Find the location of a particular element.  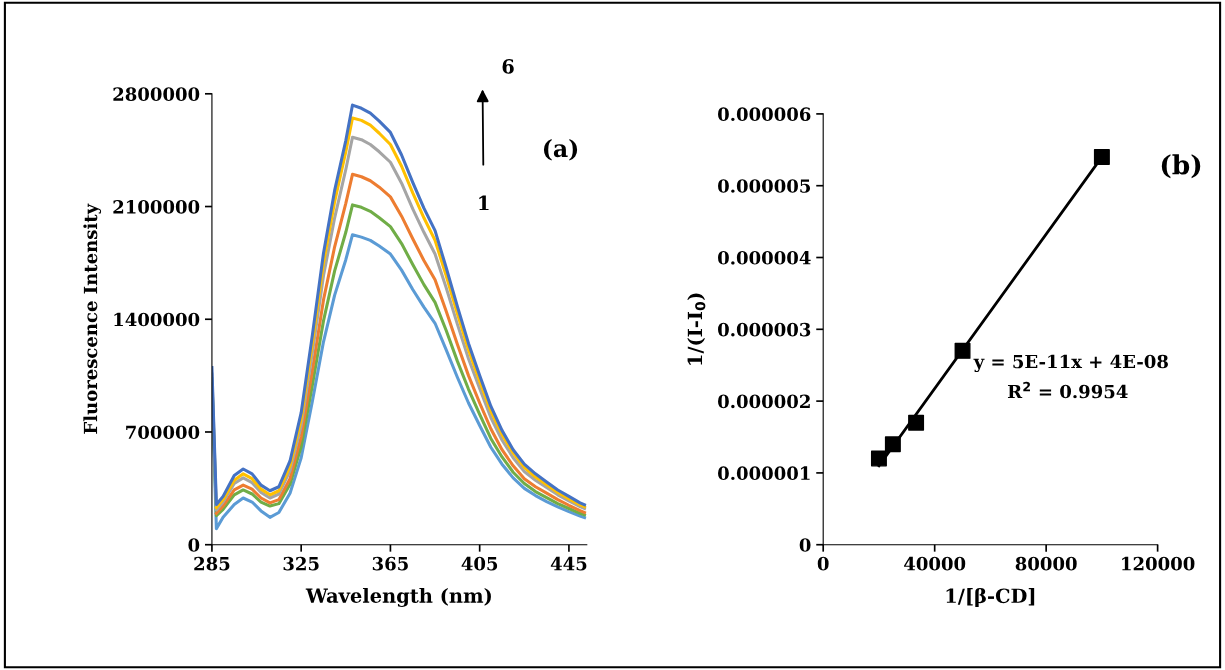

annotation: (a) is located at coordinates (560, 149).